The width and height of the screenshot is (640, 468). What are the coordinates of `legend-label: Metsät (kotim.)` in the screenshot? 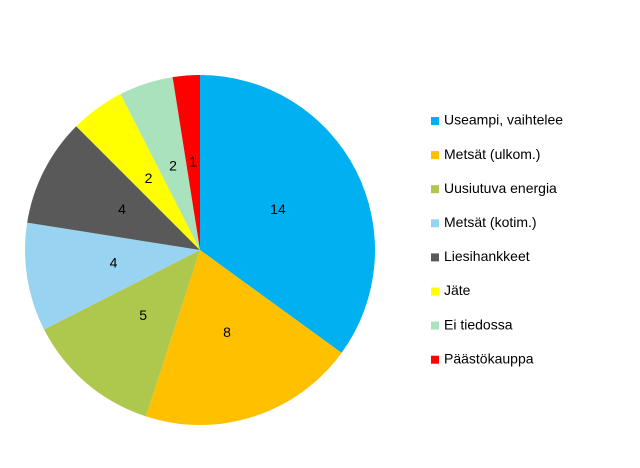 It's located at (490, 222).